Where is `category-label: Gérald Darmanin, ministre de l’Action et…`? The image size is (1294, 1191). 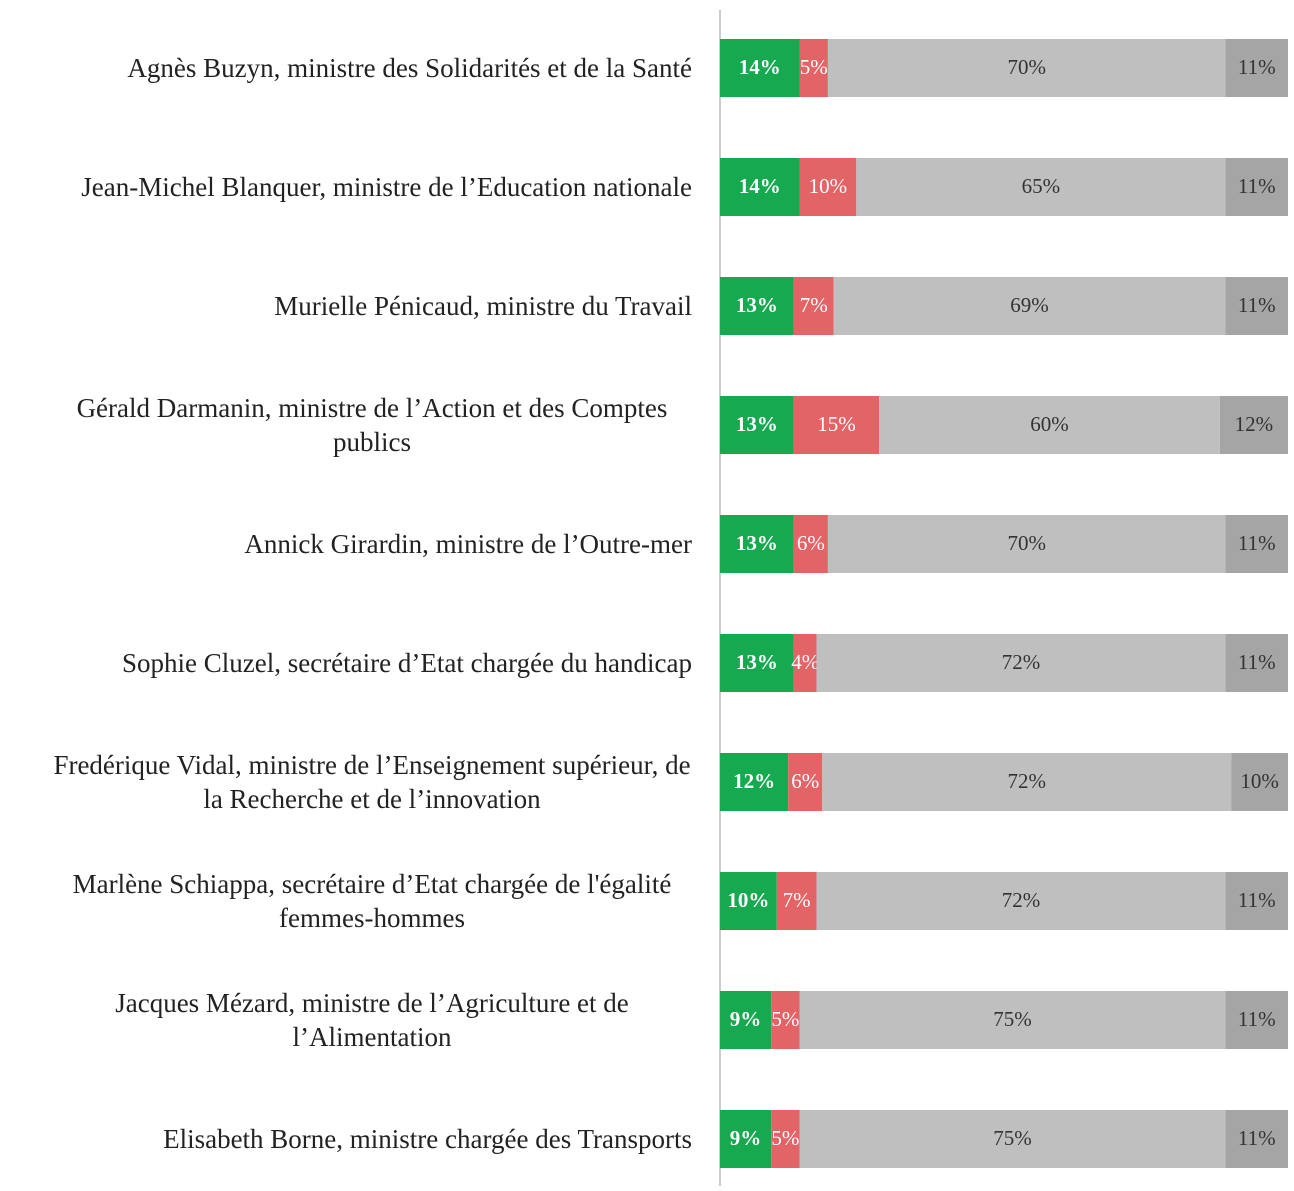
category-label: Gérald Darmanin, ministre de l’Action et… is located at coordinates (372, 425).